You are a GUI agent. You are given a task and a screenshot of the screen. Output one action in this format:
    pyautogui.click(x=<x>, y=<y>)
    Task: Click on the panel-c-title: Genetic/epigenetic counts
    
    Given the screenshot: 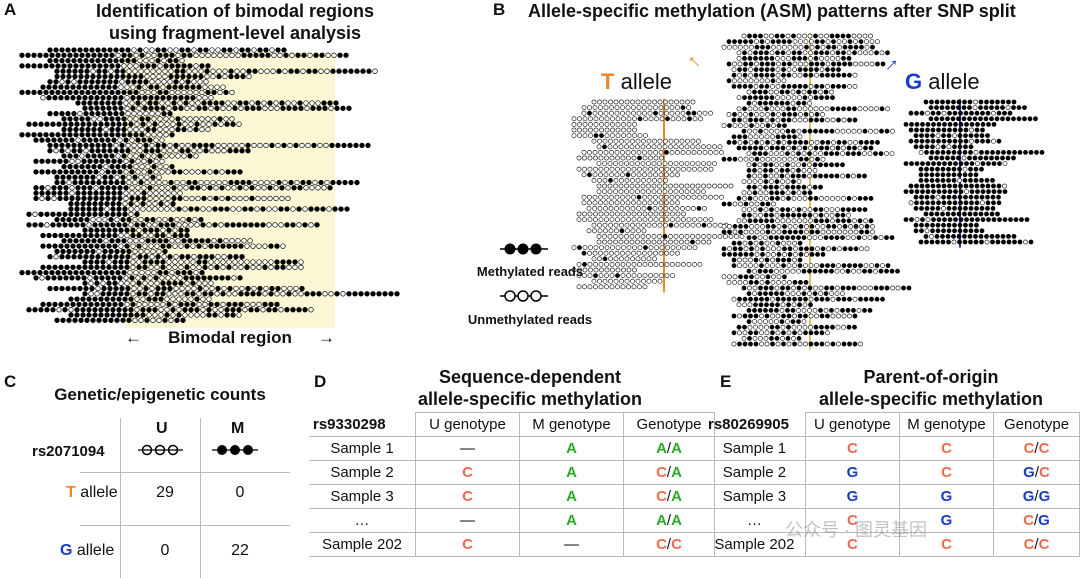 What is the action you would take?
    pyautogui.click(x=160, y=394)
    